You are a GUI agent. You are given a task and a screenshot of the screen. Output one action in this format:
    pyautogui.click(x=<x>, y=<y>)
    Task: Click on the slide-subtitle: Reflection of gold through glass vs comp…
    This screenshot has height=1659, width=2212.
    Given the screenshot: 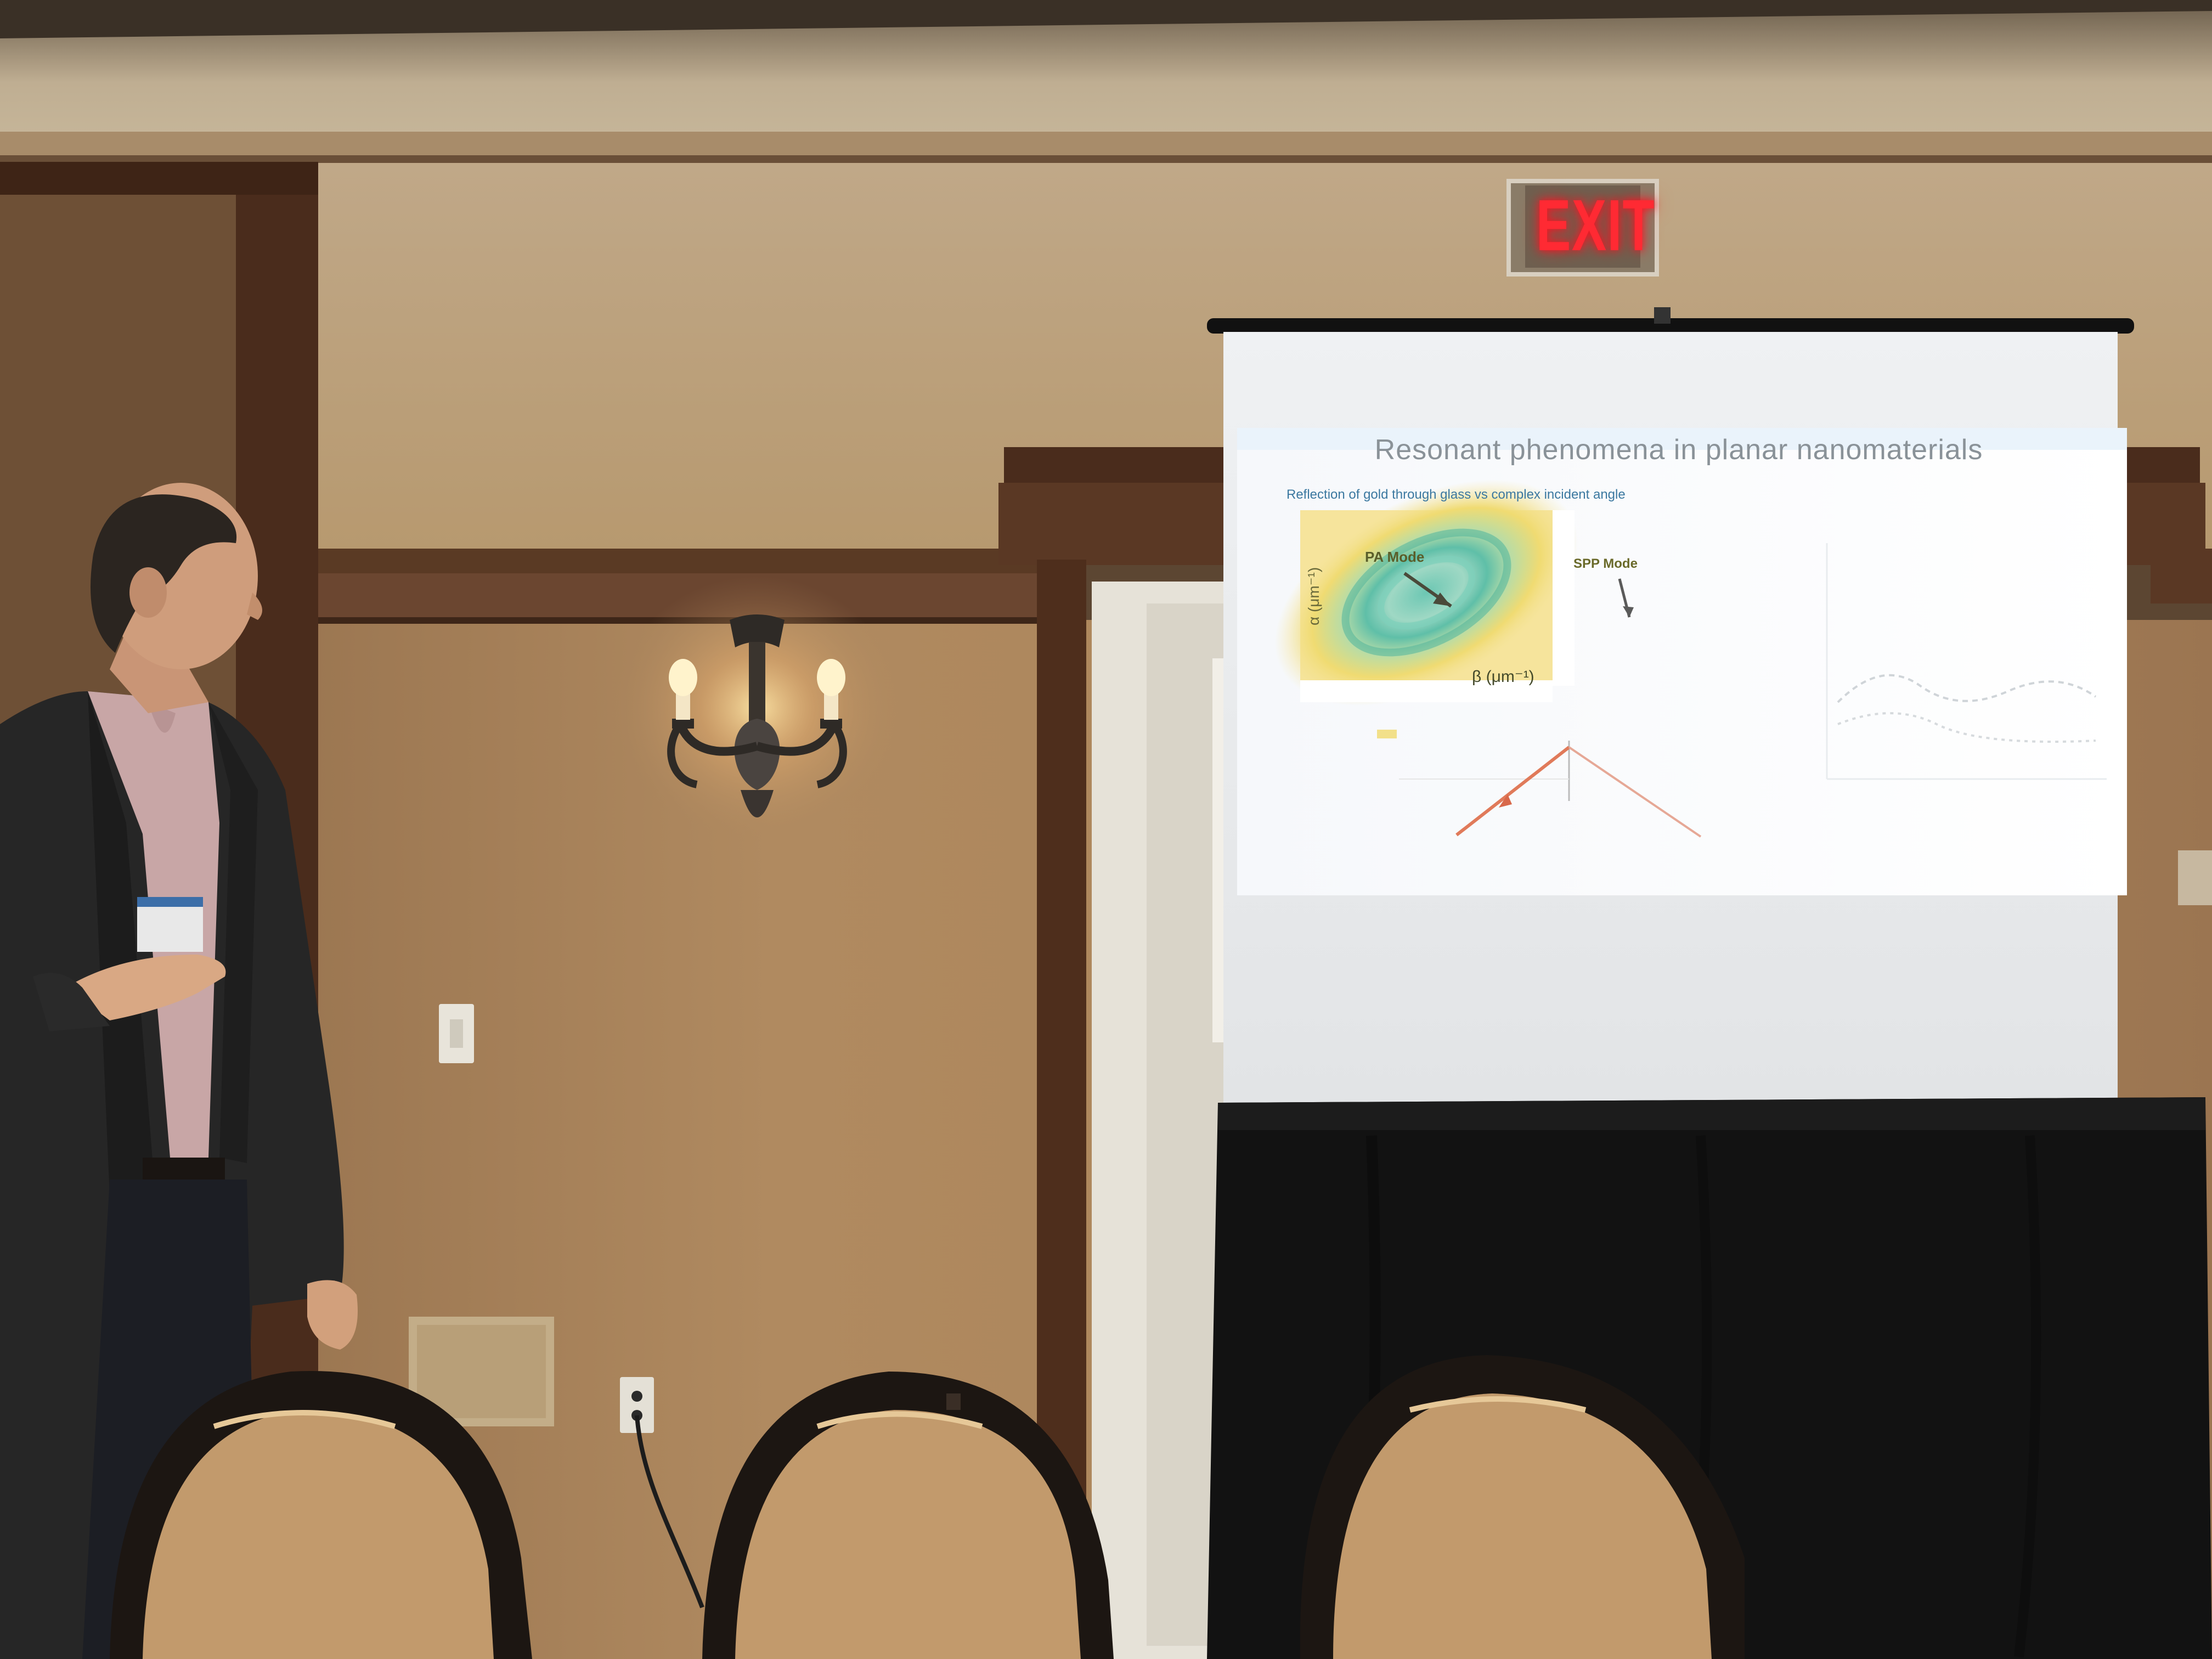 What is the action you would take?
    pyautogui.click(x=1456, y=495)
    